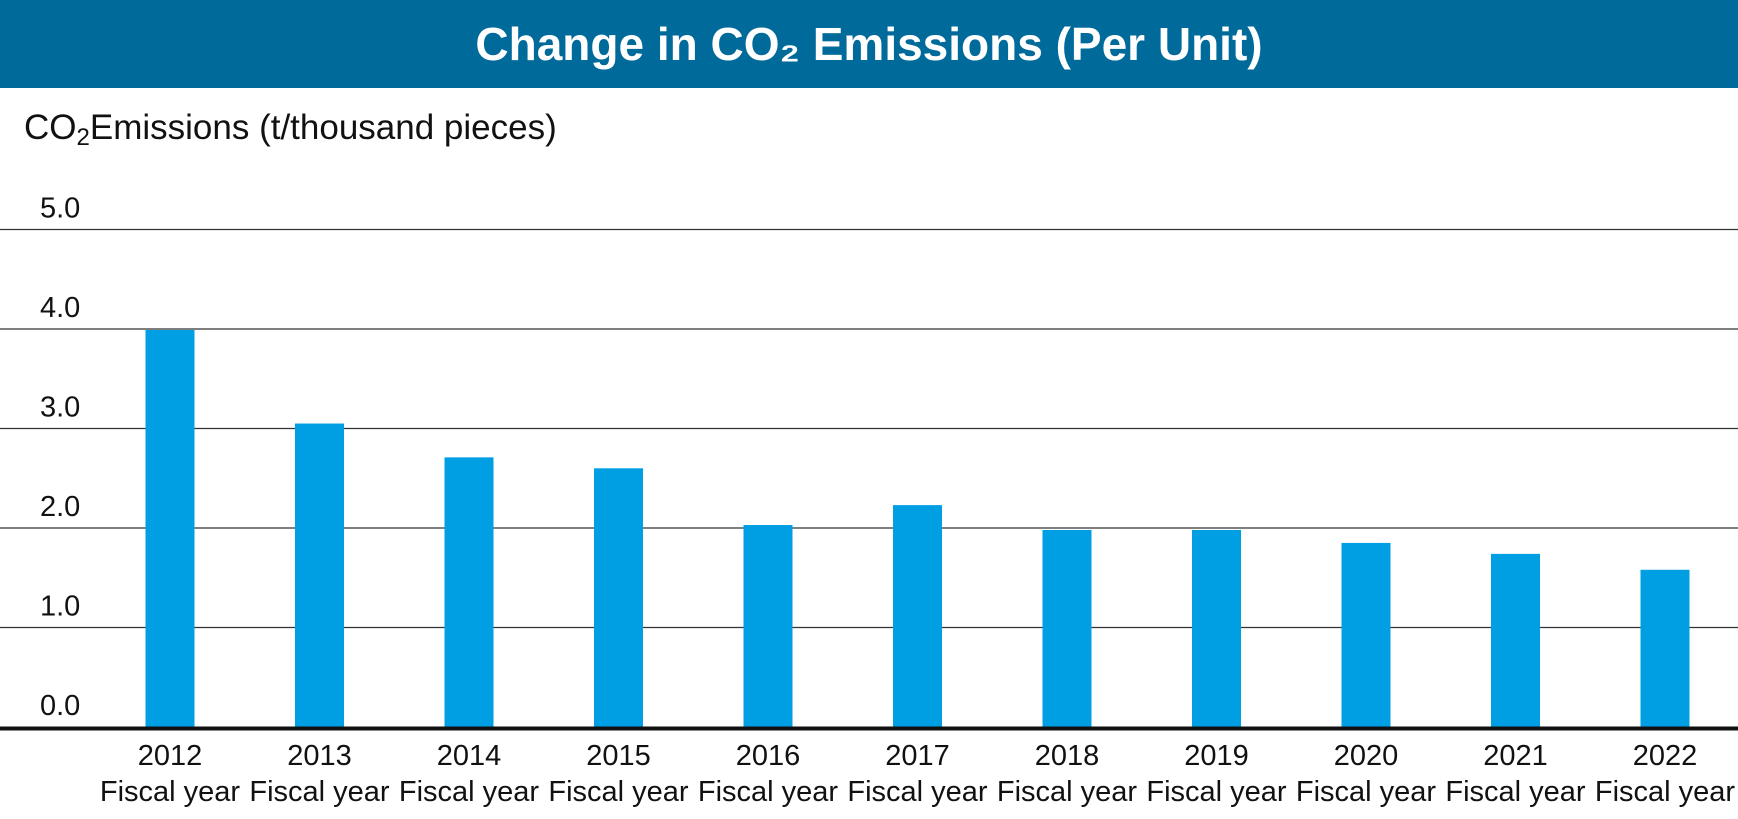  I want to click on x-tick-label-year: 2015, so click(618, 756).